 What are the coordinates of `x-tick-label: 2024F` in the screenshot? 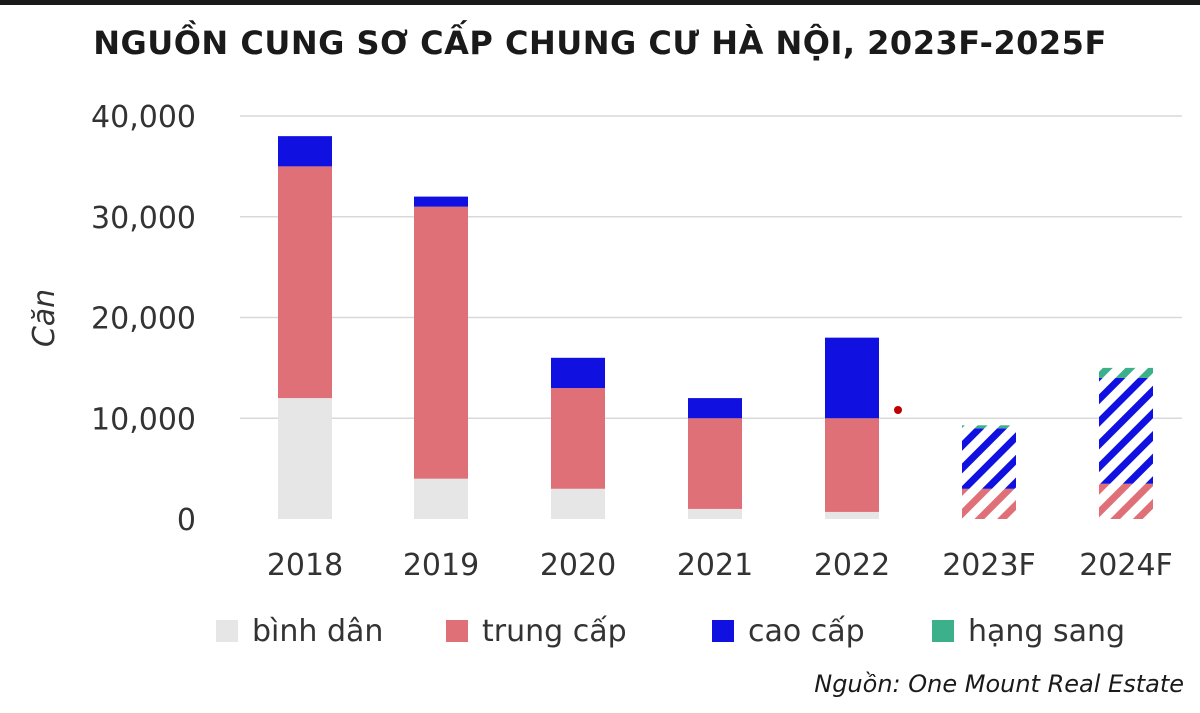 It's located at (1126, 565).